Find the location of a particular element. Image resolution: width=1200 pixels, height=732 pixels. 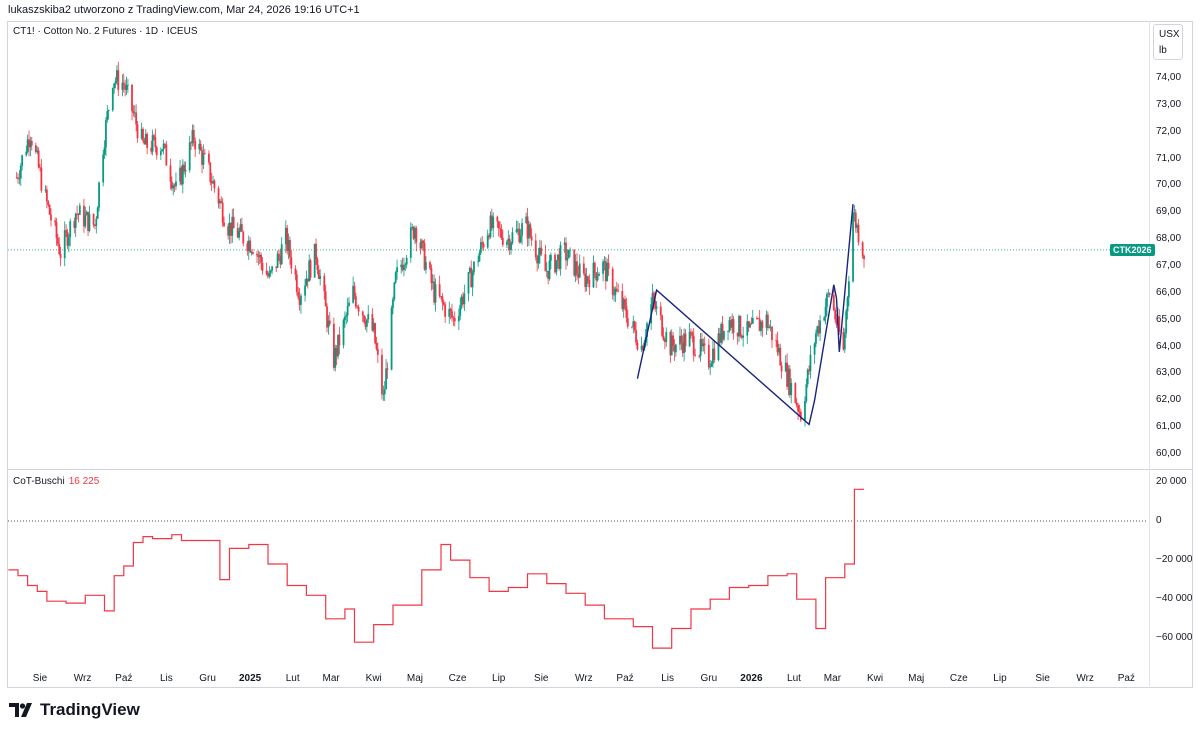

indicator-tick-label: −40 000 is located at coordinates (1174, 599).